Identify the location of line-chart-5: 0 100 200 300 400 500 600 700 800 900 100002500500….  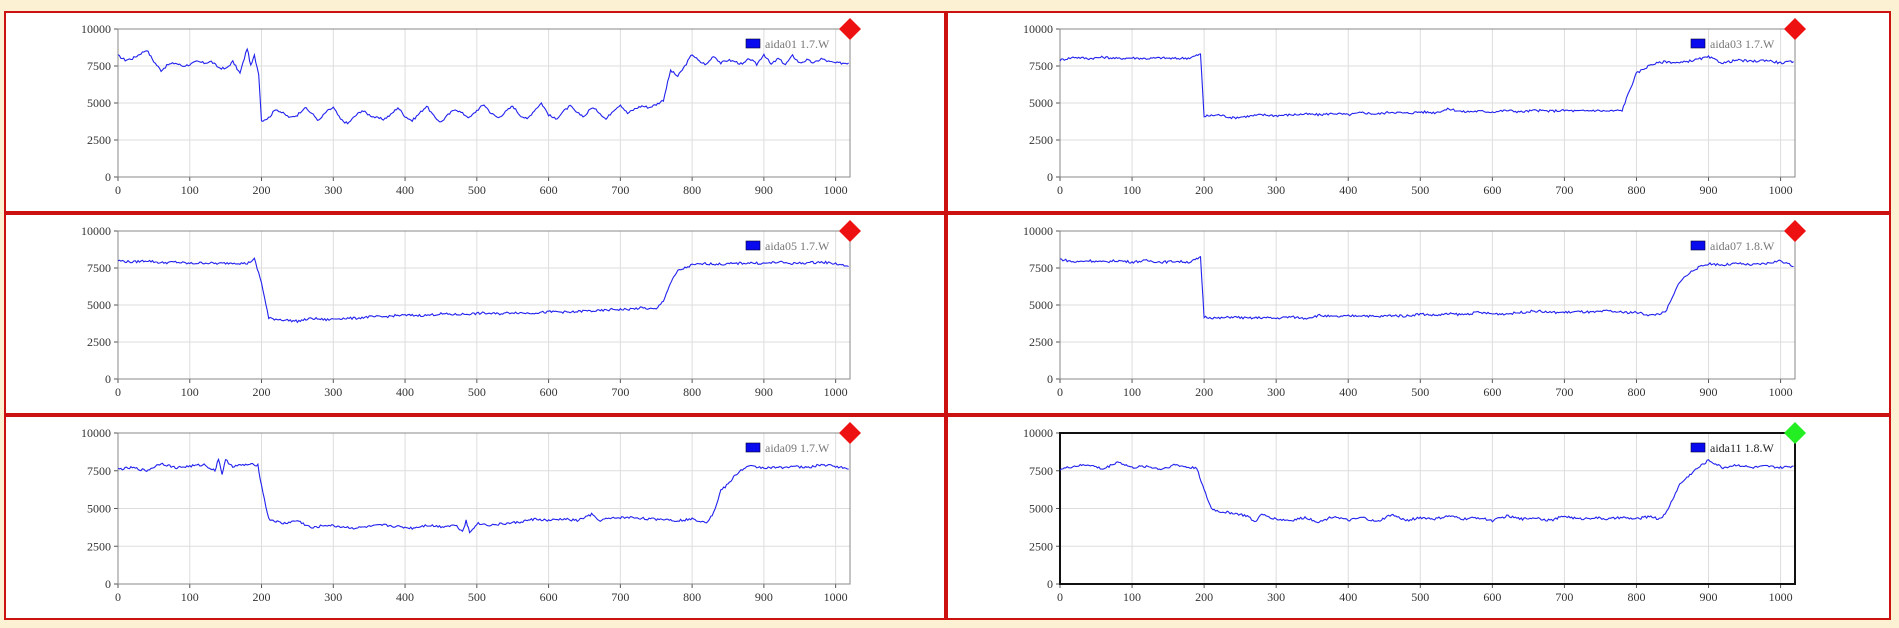
(1414, 513).